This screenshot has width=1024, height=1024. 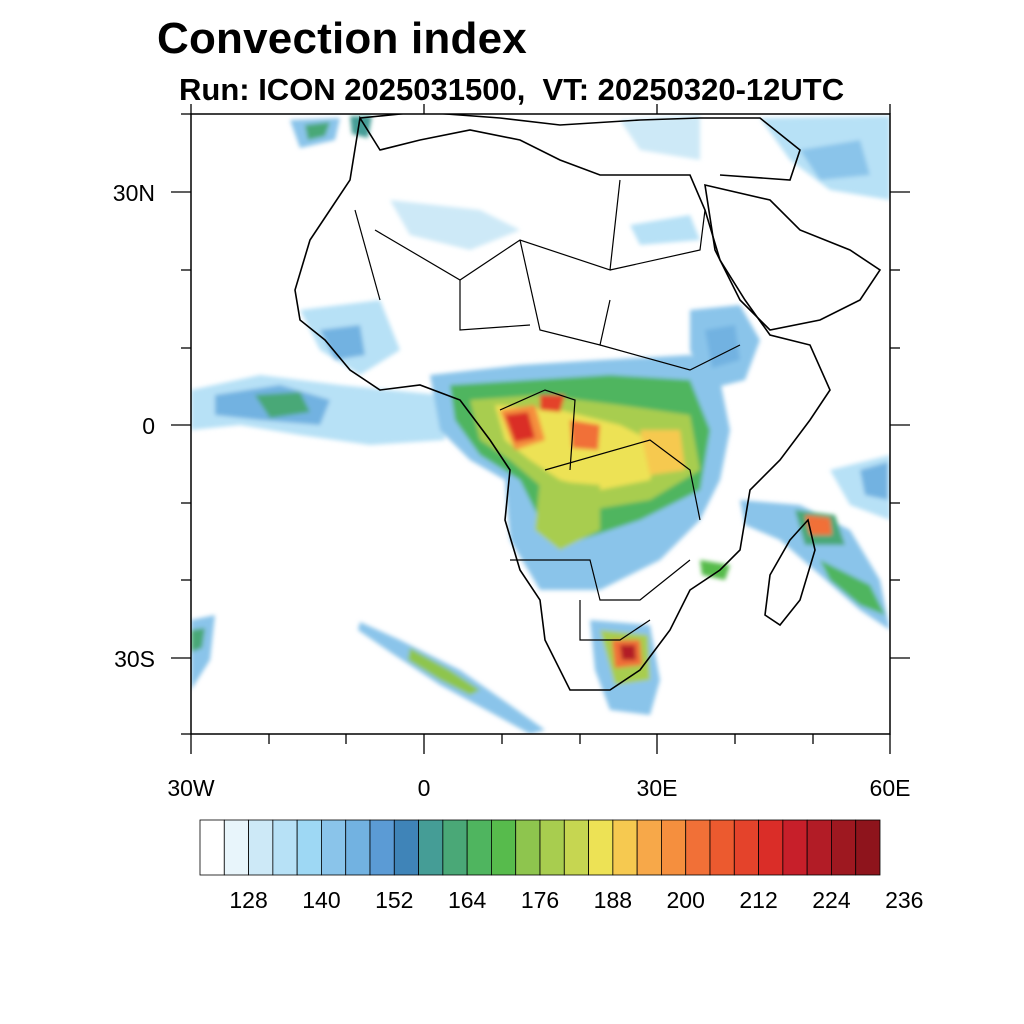 I want to click on madagascar-coastline, so click(x=790, y=572).